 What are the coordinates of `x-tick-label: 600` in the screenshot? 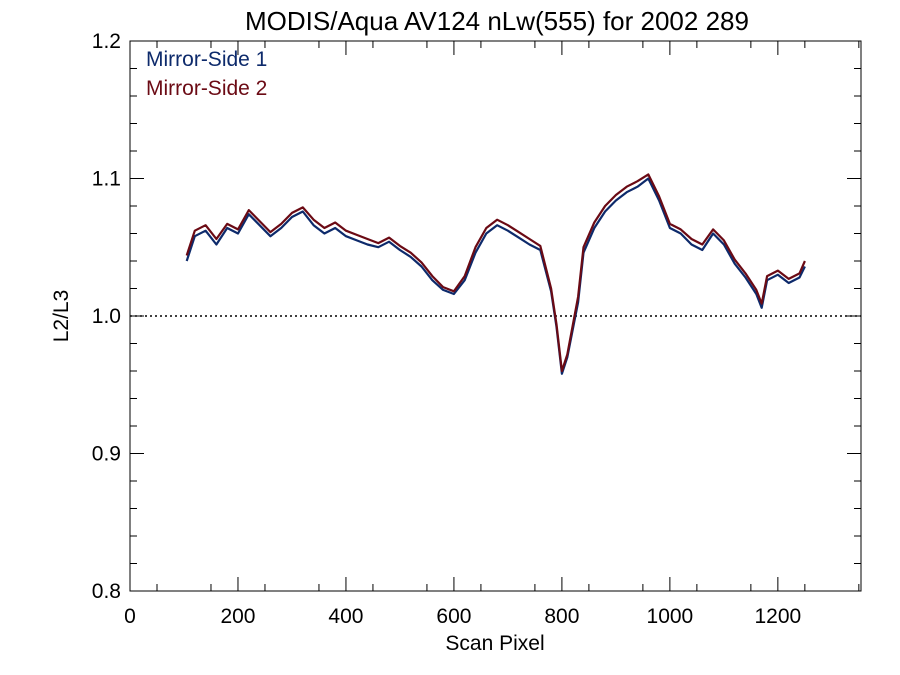 It's located at (453, 616).